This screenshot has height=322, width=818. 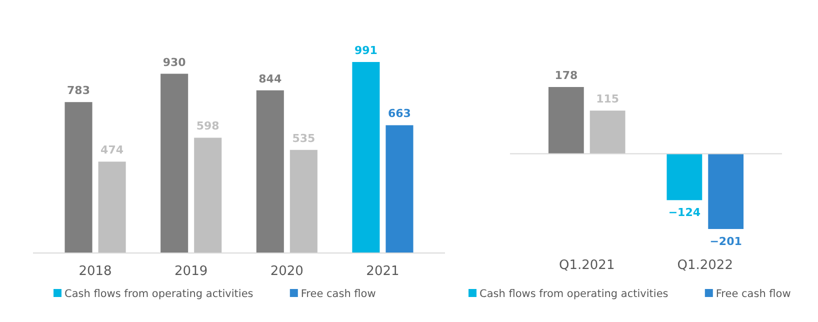 What do you see at coordinates (78, 91) in the screenshot?
I see `data-label: 783` at bounding box center [78, 91].